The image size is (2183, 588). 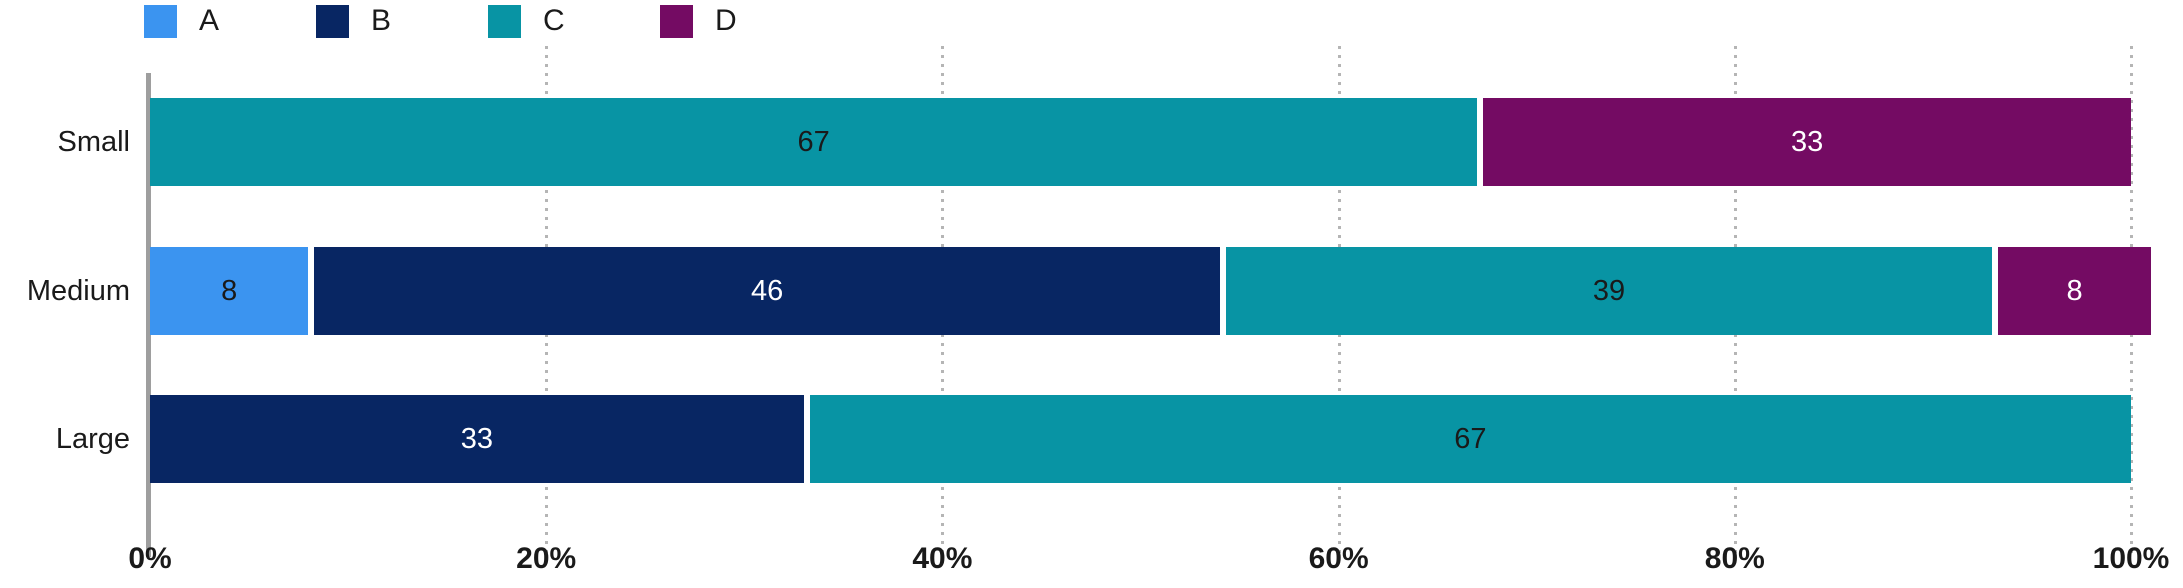 What do you see at coordinates (160, 21) in the screenshot?
I see `legend-swatch-a` at bounding box center [160, 21].